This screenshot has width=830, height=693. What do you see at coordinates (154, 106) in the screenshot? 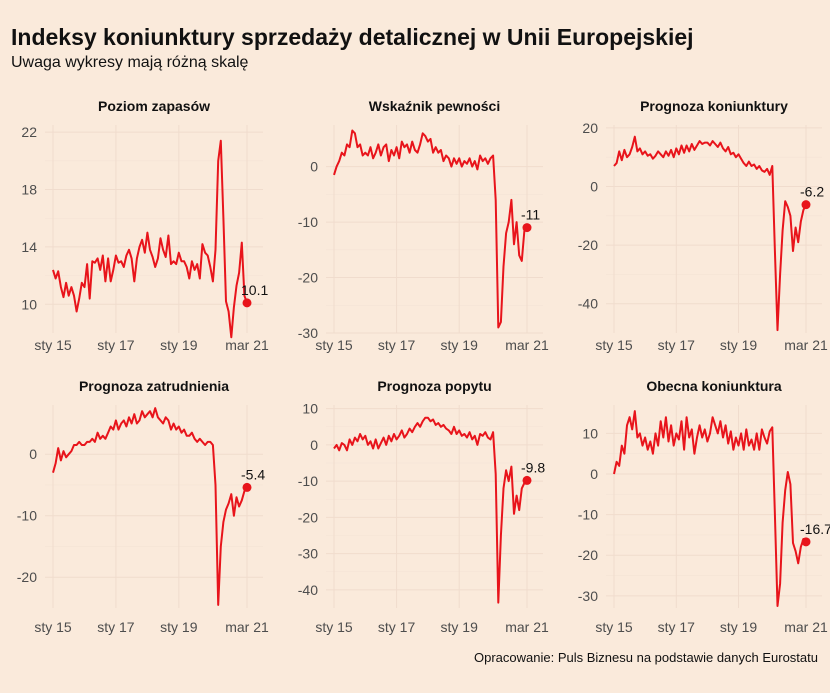
I see `panel-title: Poziom zapasów` at bounding box center [154, 106].